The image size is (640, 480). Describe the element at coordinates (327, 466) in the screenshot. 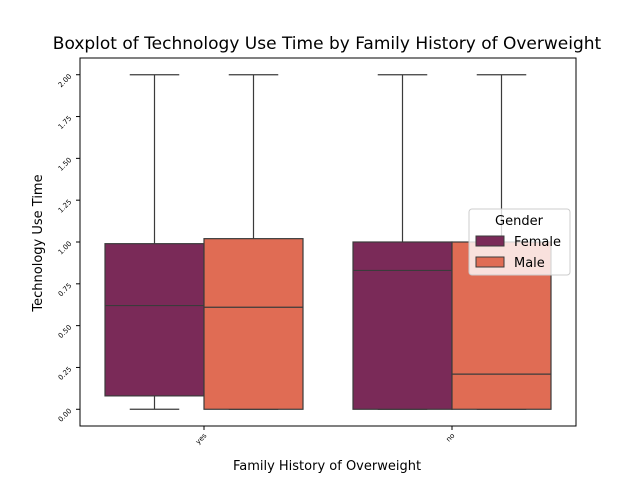

I see `x-axis-label: Family History of Overweight` at that location.